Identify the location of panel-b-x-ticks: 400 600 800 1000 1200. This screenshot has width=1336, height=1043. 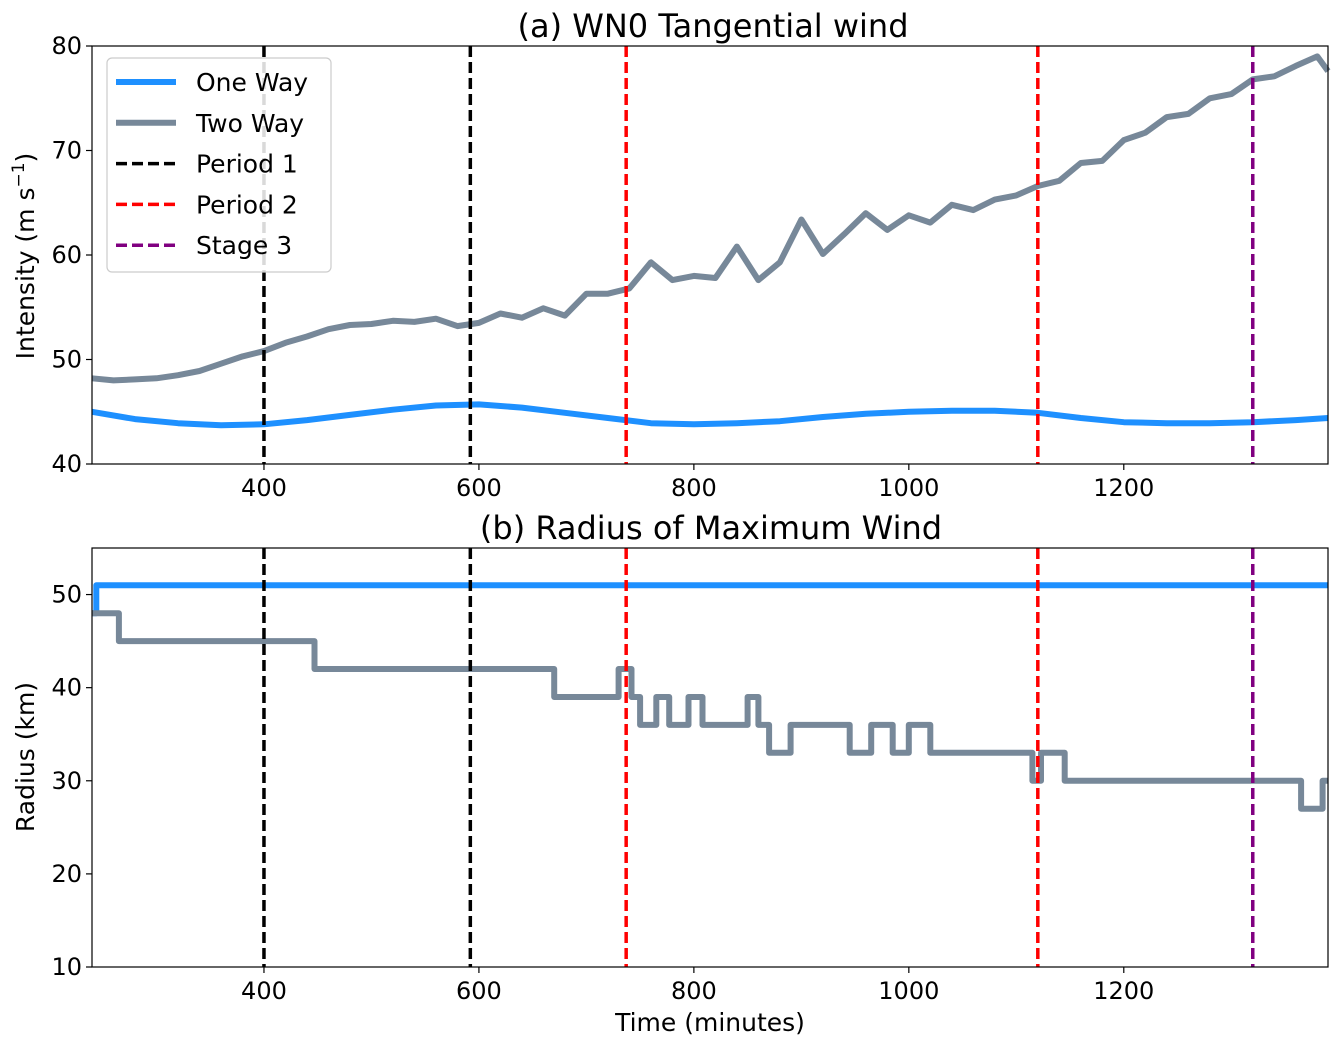
(697, 986).